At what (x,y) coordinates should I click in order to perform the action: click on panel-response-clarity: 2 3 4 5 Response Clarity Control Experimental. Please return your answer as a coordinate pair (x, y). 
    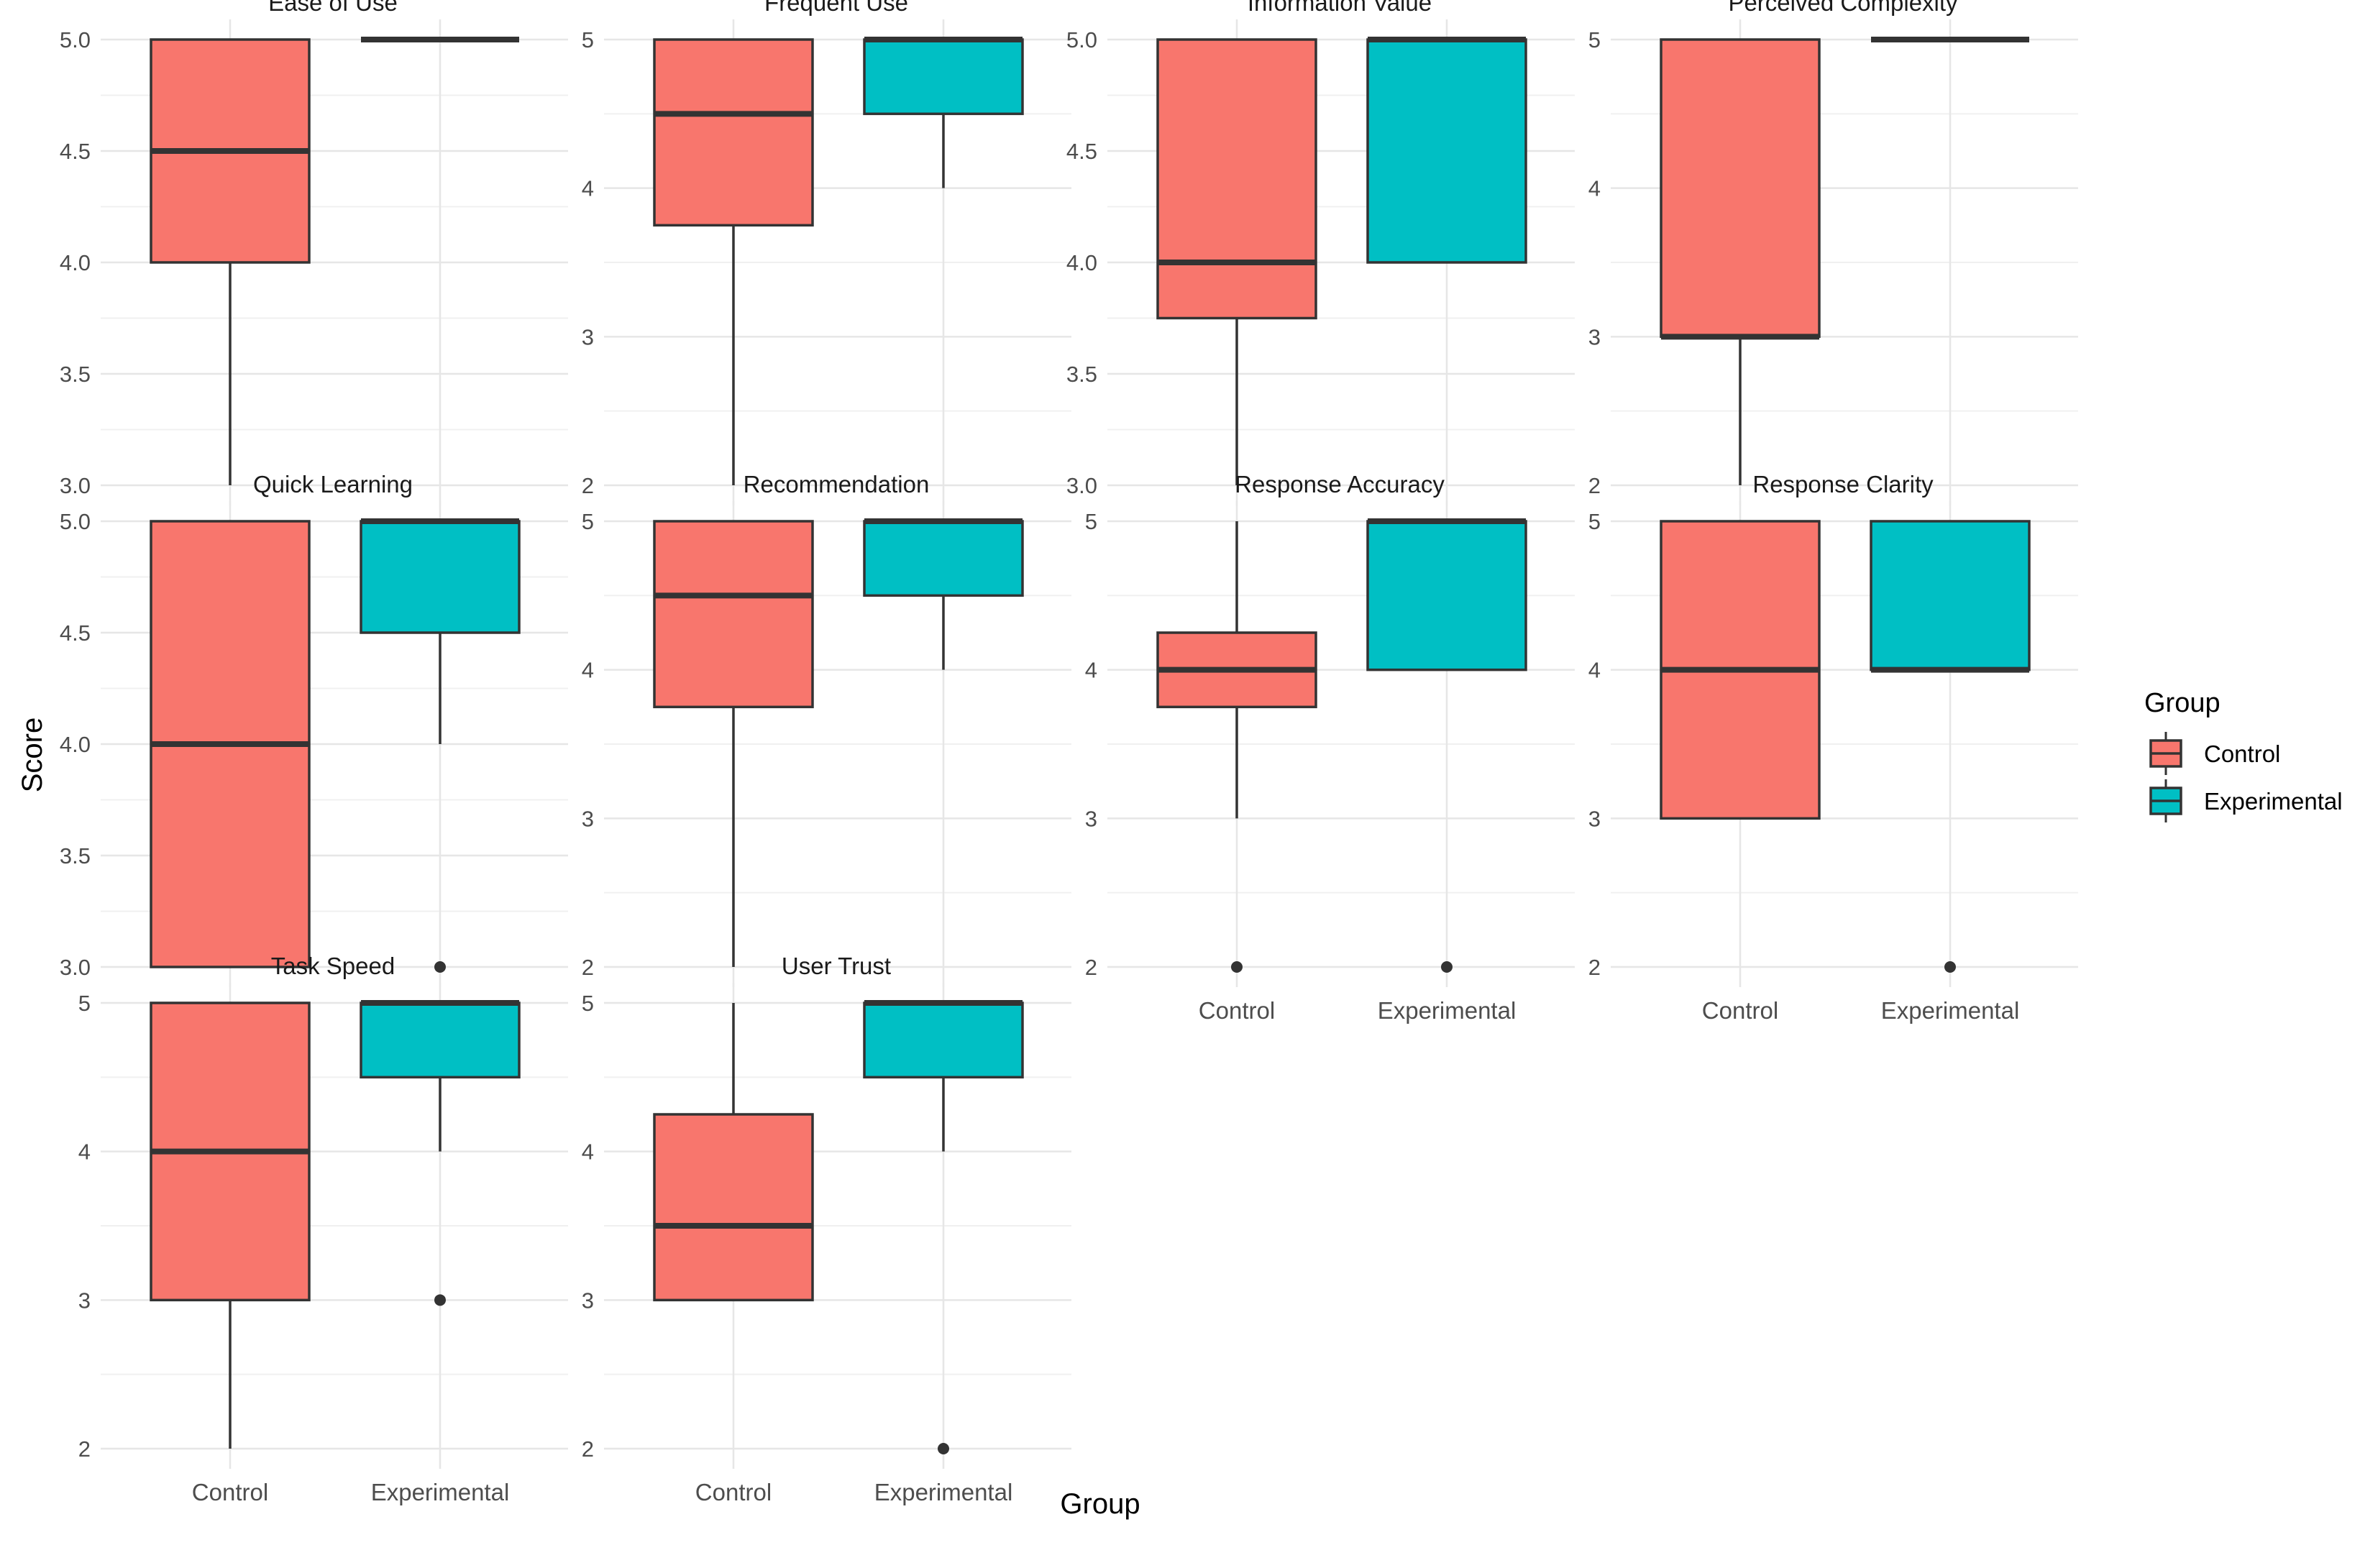
    Looking at the image, I should click on (1833, 747).